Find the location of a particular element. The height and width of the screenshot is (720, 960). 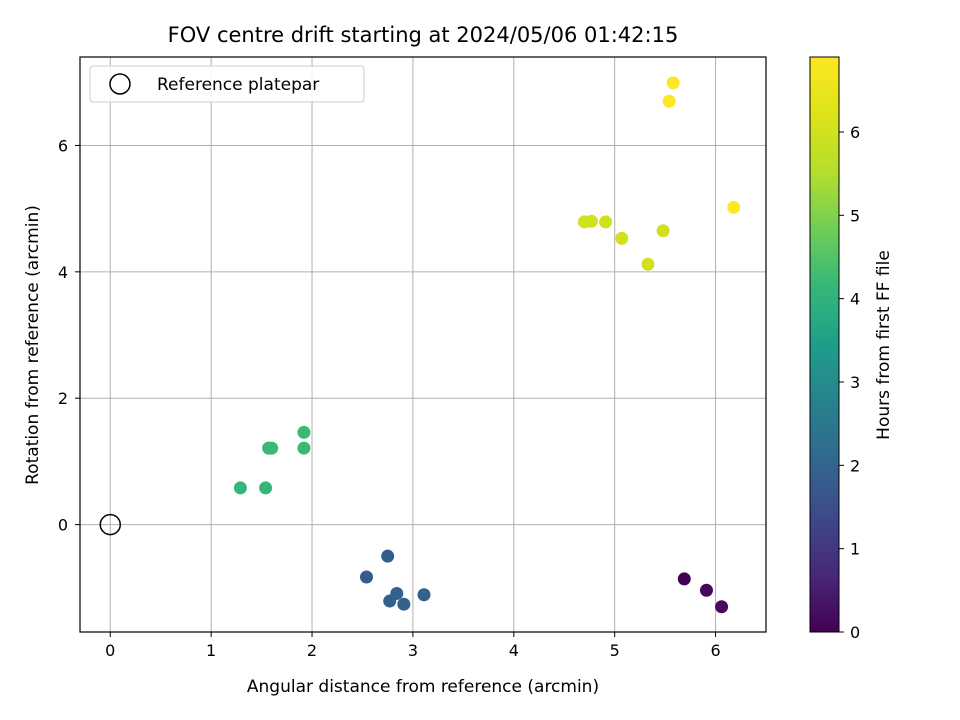

colorbar-tick-label: 4 is located at coordinates (855, 299).